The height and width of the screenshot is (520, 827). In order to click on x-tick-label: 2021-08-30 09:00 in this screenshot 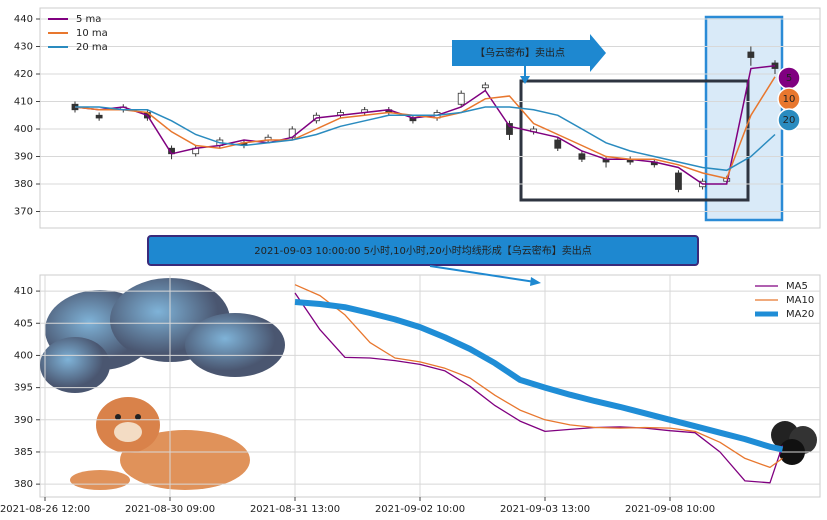, I will do `click(170, 509)`.